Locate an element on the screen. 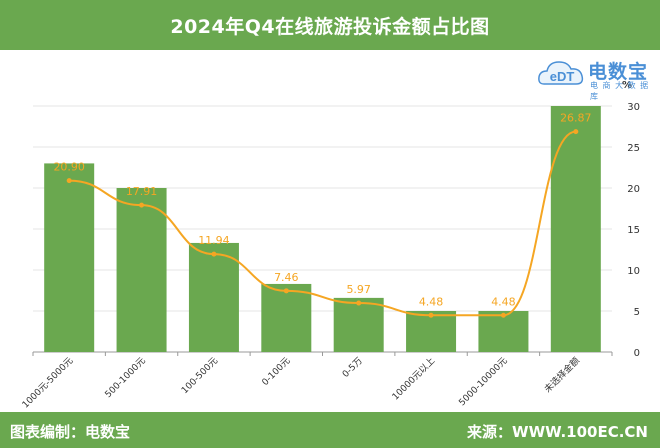  logo-brand: 电数宝 is located at coordinates (618, 72).